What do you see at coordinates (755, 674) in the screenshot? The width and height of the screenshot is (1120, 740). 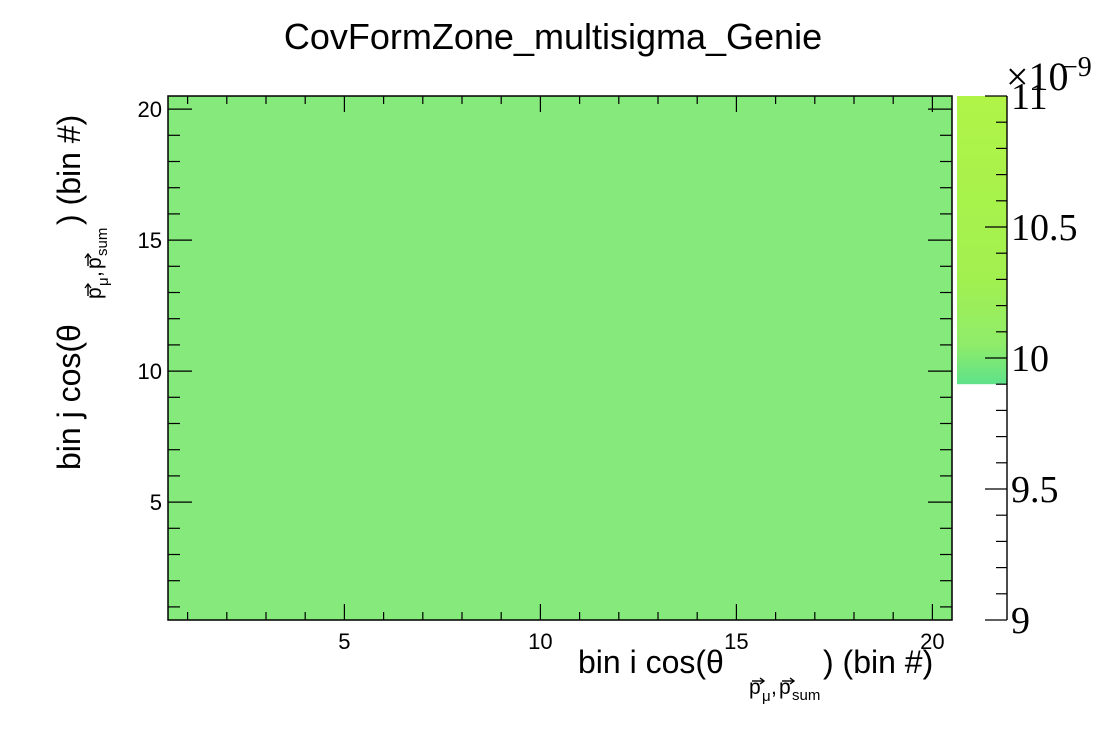 I see `x-axis-label: bin i cos(θ p μ , p sum ) (bin #)` at bounding box center [755, 674].